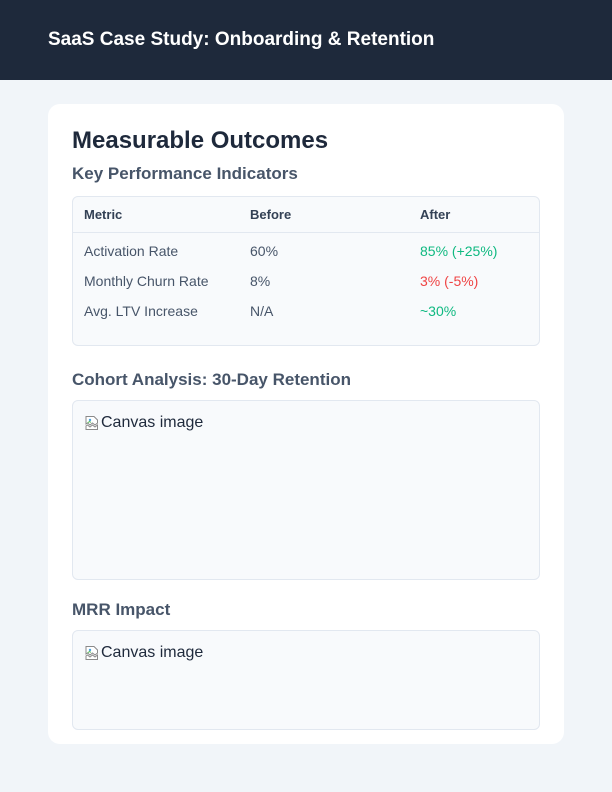 This screenshot has width=612, height=792. I want to click on page-title: SaaS Case Study: Onboarding & Retention, so click(241, 39).